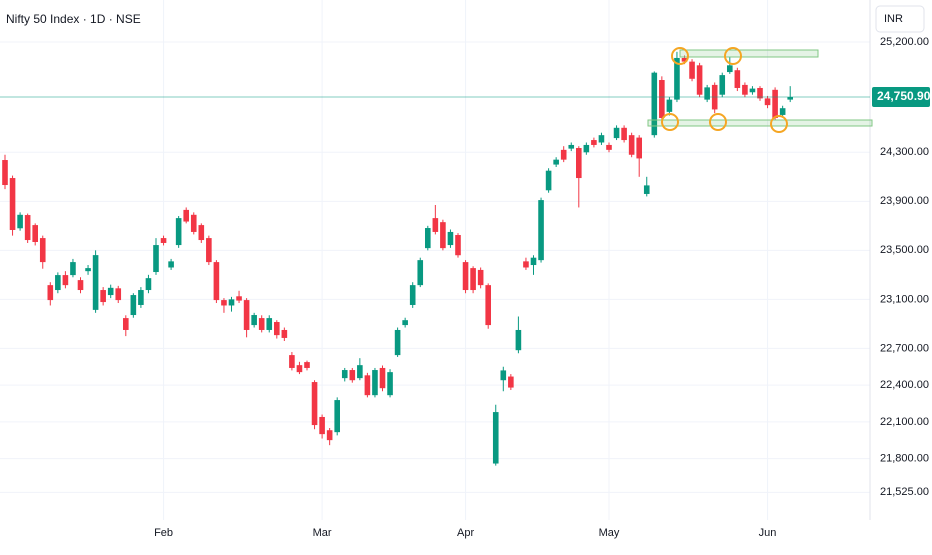 Image resolution: width=932 pixels, height=555 pixels. I want to click on y-tick-label: 23,500.00, so click(904, 250).